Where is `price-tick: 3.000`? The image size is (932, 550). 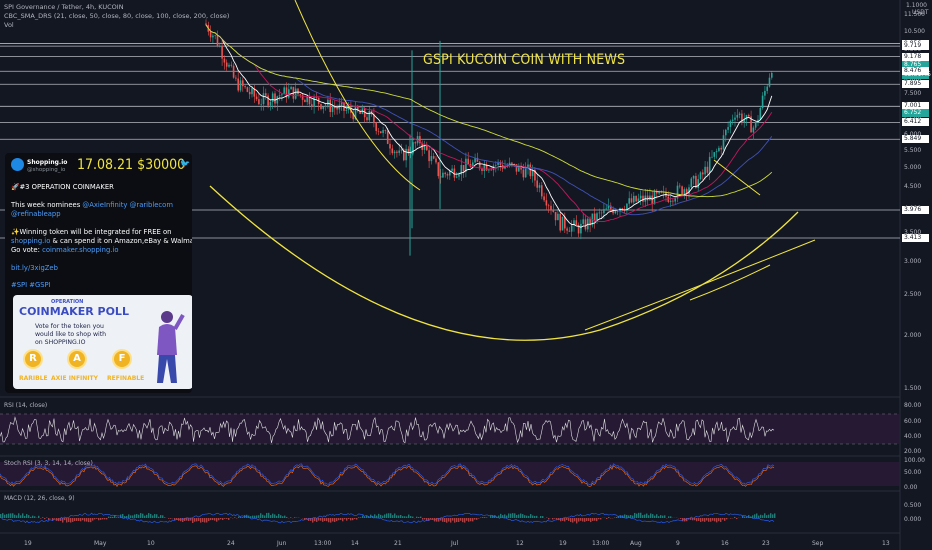 price-tick: 3.000 is located at coordinates (913, 261).